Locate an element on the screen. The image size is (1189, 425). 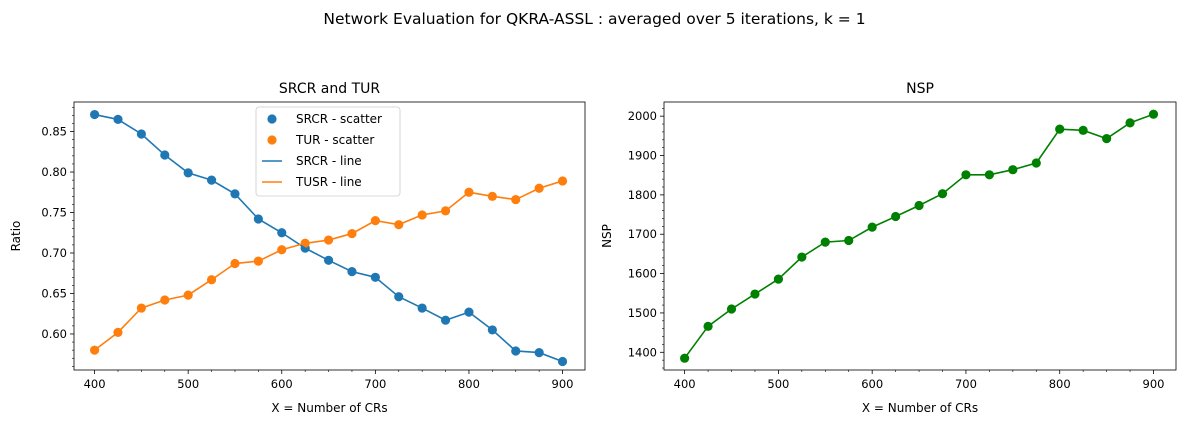
y-tick-label: 1700 is located at coordinates (642, 234).